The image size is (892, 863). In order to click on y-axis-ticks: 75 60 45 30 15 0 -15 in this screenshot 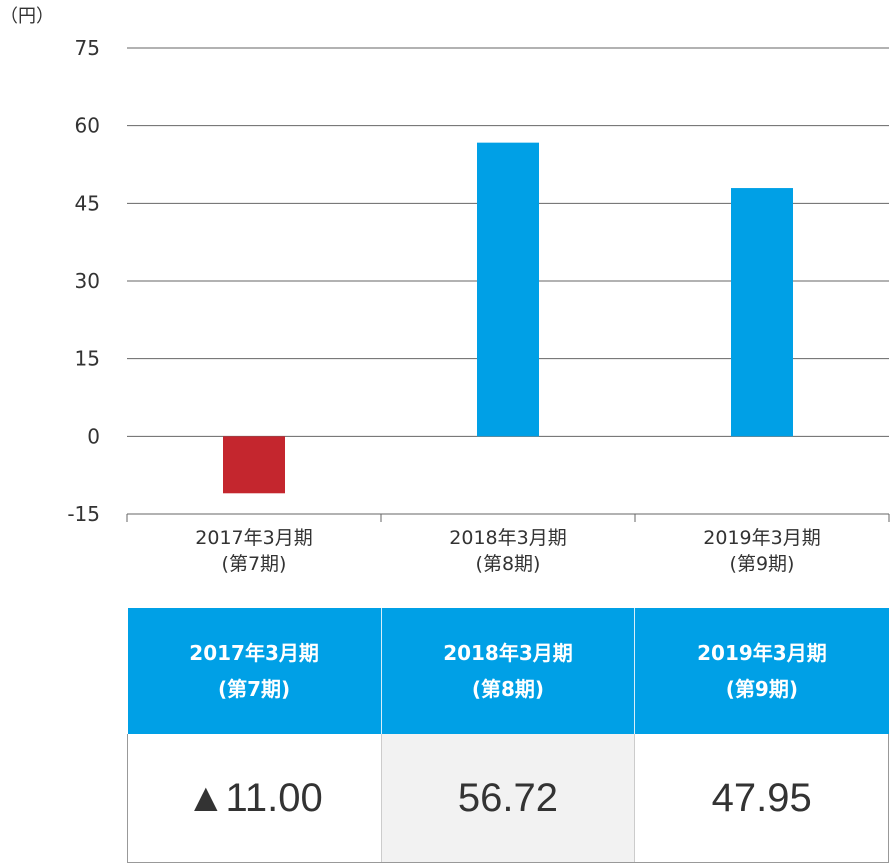, I will do `click(83, 281)`.